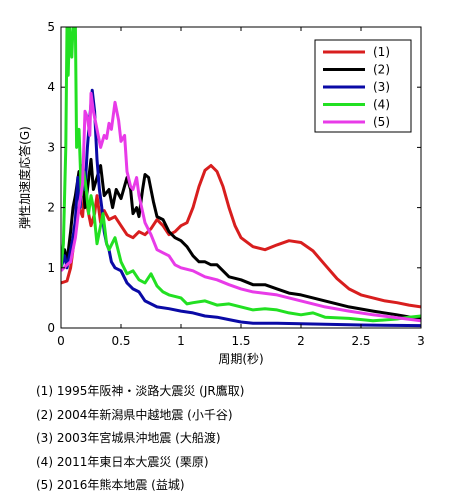 The width and height of the screenshot is (464, 500). Describe the element at coordinates (120, 341) in the screenshot. I see `x-tick-label: 0.5` at that location.